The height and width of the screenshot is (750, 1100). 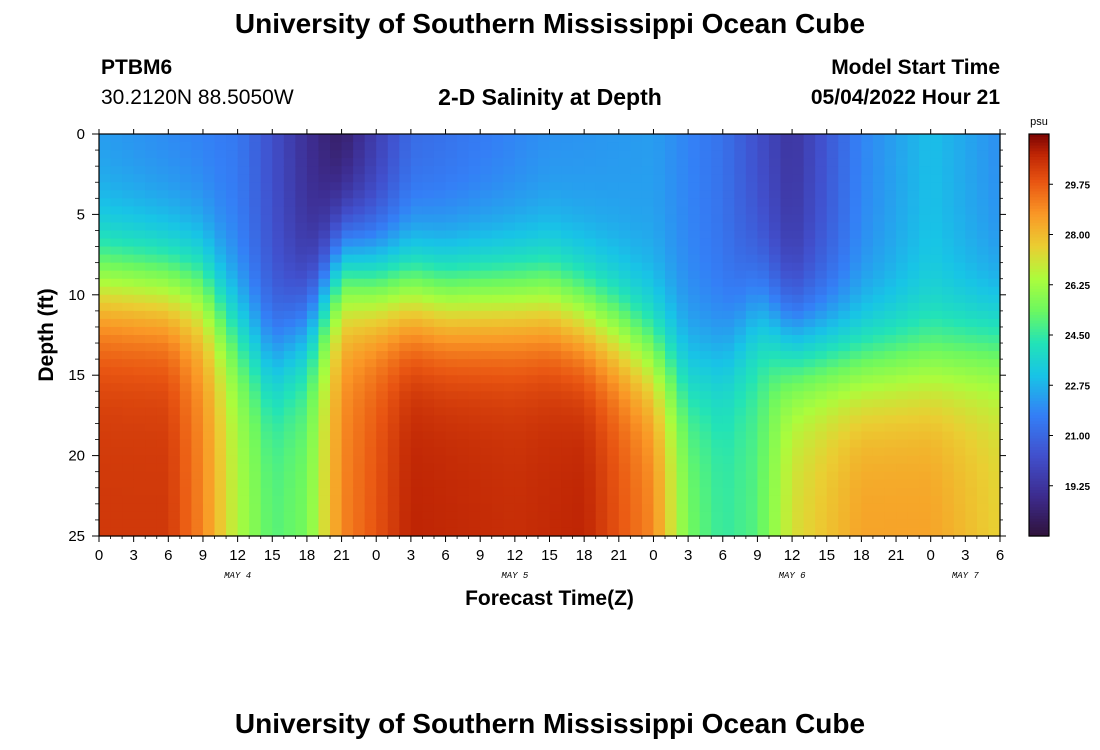 I want to click on x-tick-label: 12, so click(x=515, y=555).